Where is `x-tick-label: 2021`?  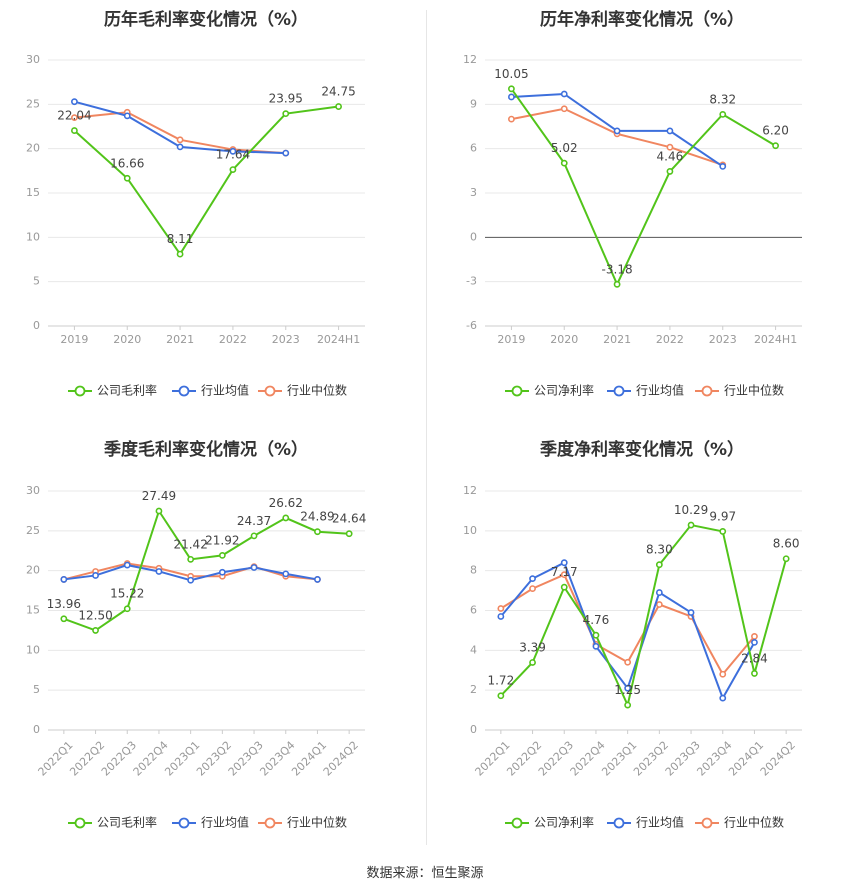 x-tick-label: 2021 is located at coordinates (180, 339).